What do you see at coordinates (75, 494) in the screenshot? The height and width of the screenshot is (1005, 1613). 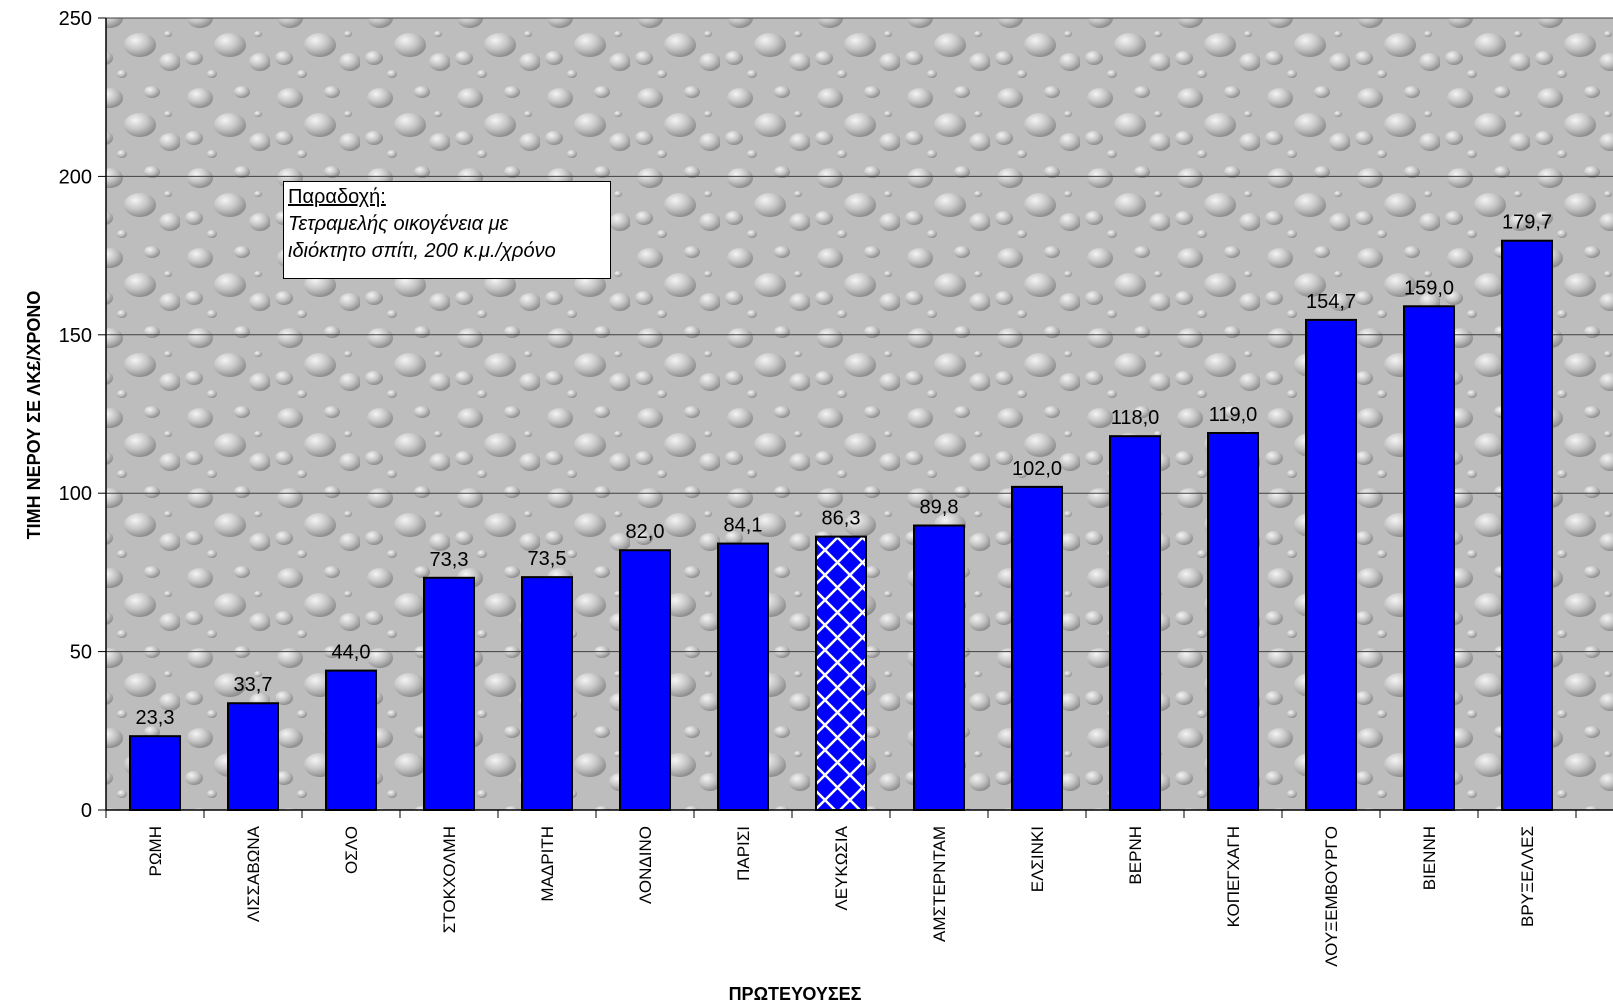 I see `y-tick-label: 100` at bounding box center [75, 494].